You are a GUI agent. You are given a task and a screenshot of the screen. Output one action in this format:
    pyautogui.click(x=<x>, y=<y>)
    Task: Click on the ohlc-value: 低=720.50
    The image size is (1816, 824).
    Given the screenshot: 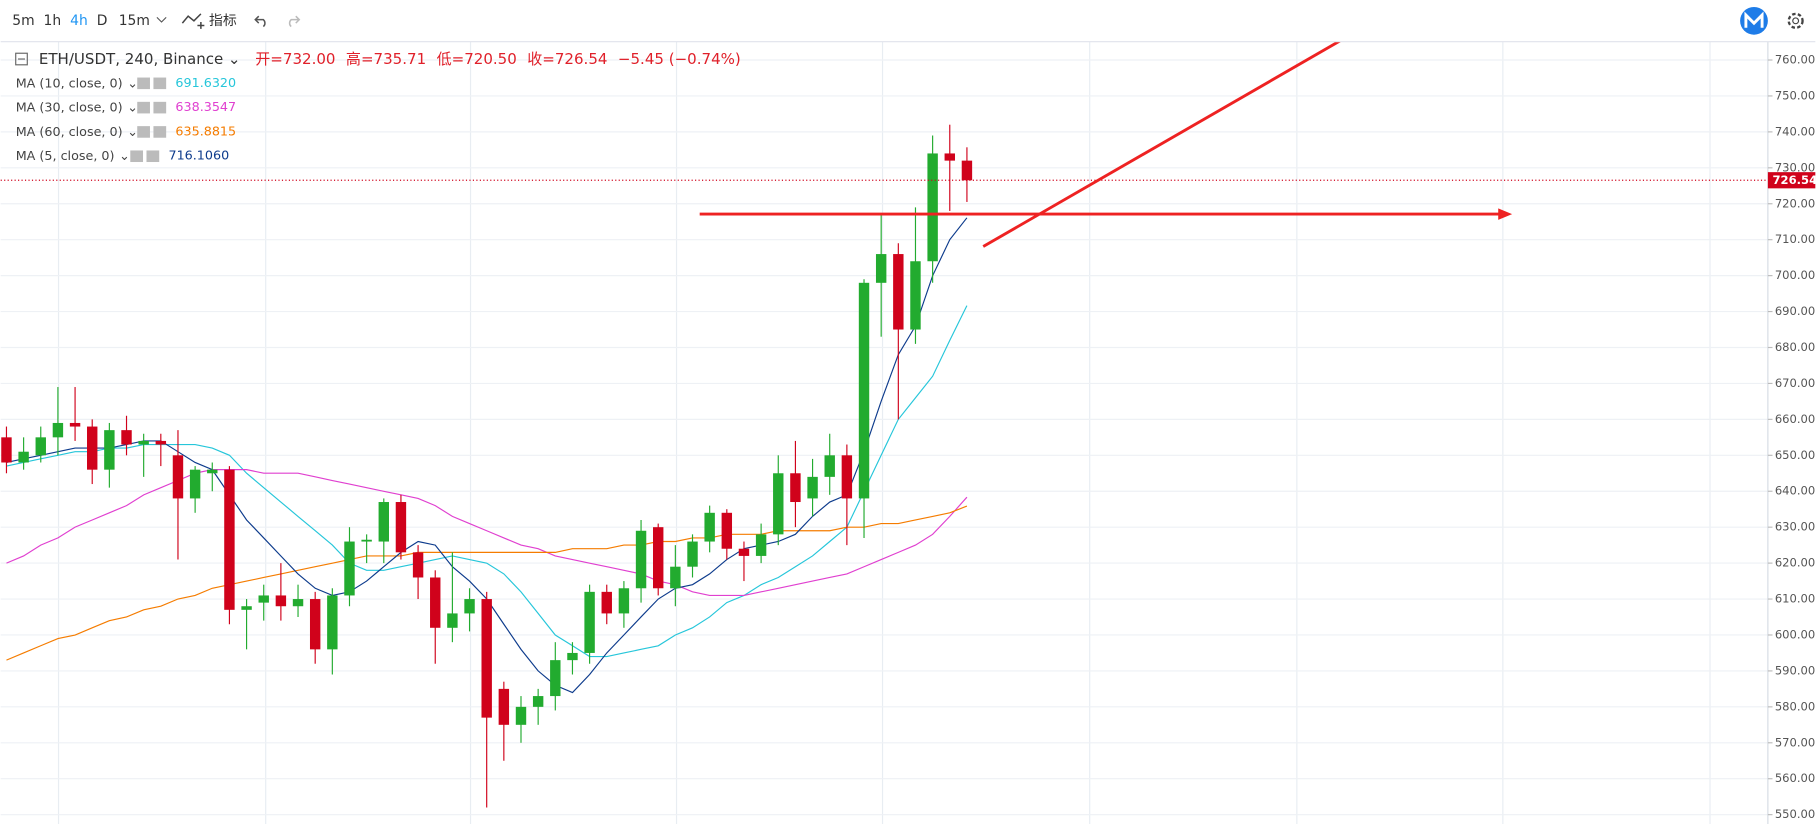 What is the action you would take?
    pyautogui.click(x=477, y=59)
    